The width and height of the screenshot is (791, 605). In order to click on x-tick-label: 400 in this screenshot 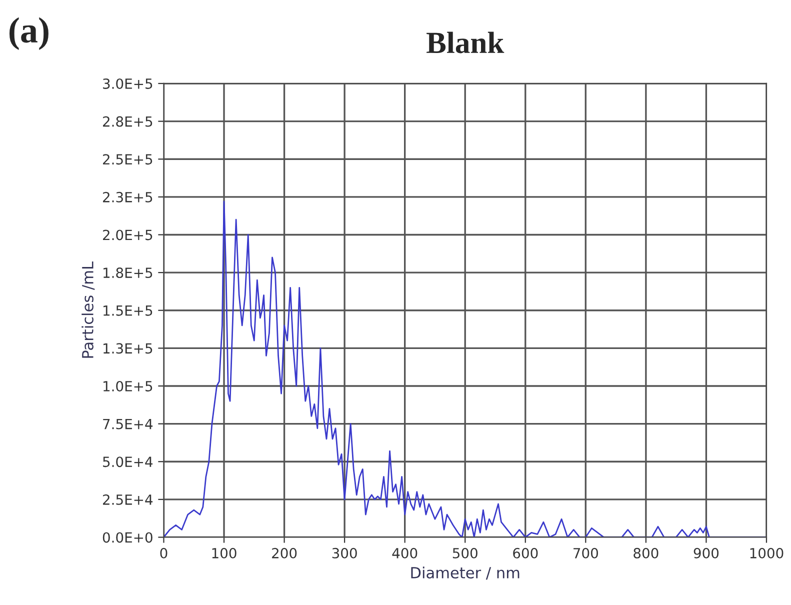, I will do `click(405, 553)`.